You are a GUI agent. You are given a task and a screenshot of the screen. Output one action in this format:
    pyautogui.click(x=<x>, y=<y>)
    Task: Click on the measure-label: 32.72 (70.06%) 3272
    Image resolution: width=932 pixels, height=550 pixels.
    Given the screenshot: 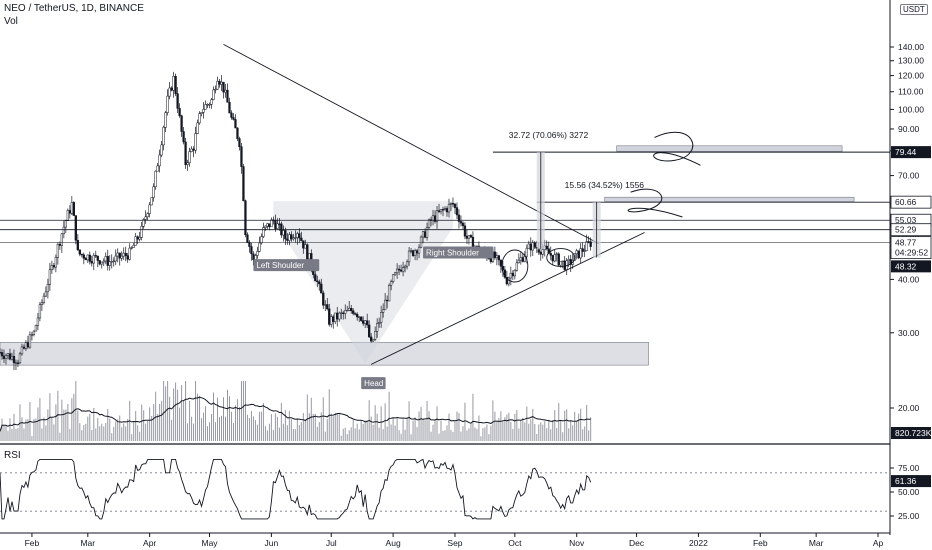 What is the action you would take?
    pyautogui.click(x=549, y=135)
    